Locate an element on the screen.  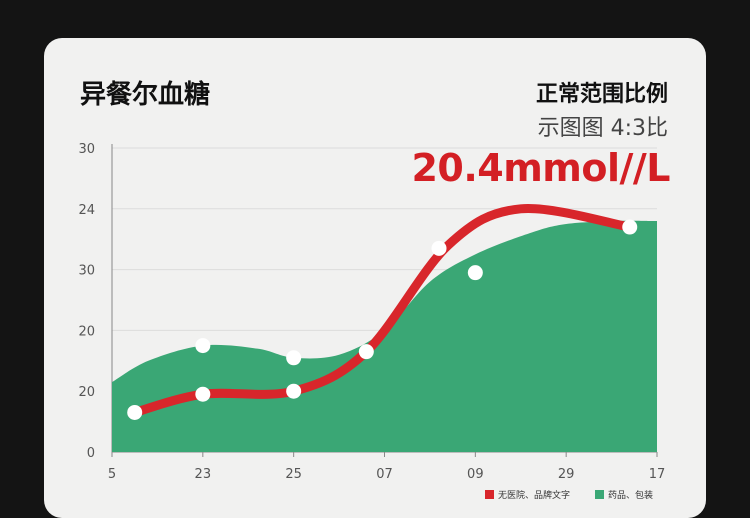
x-tick-label: 07 is located at coordinates (384, 474).